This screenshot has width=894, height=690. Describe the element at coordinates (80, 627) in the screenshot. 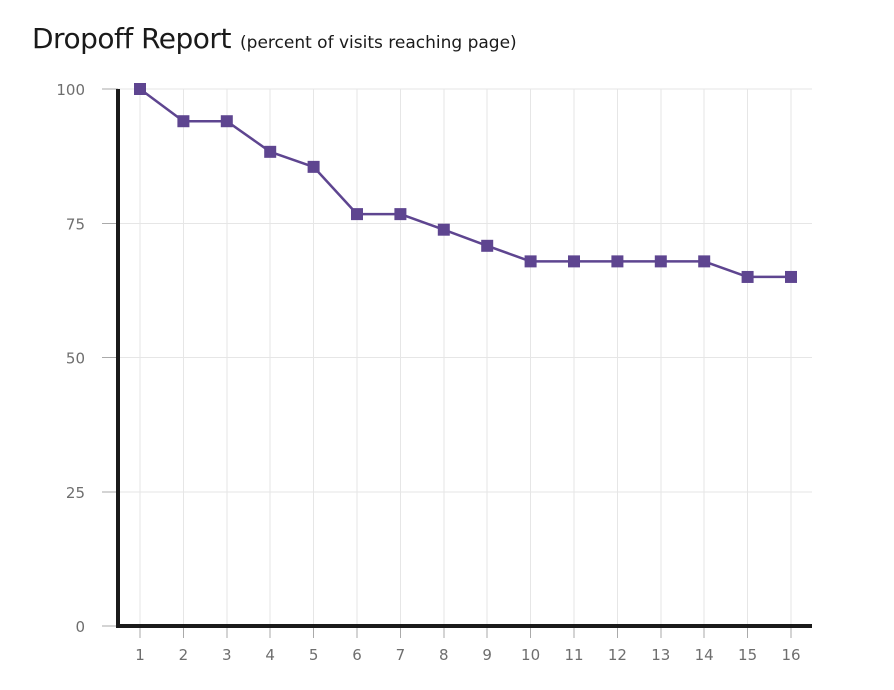

I see `y-tick-label: 0` at that location.